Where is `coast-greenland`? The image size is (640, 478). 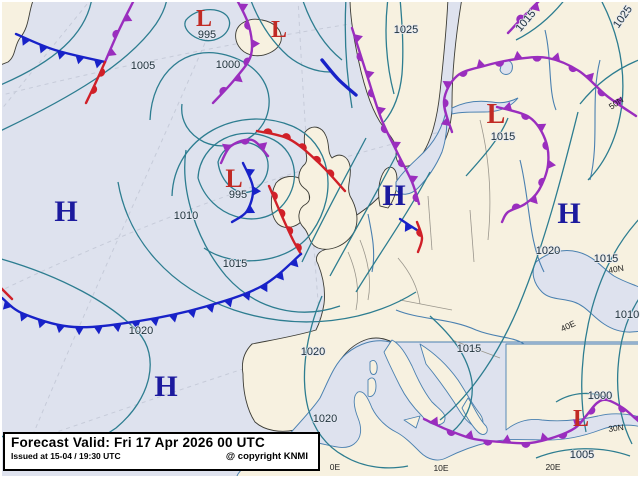
coast-greenland is located at coordinates (18, 33).